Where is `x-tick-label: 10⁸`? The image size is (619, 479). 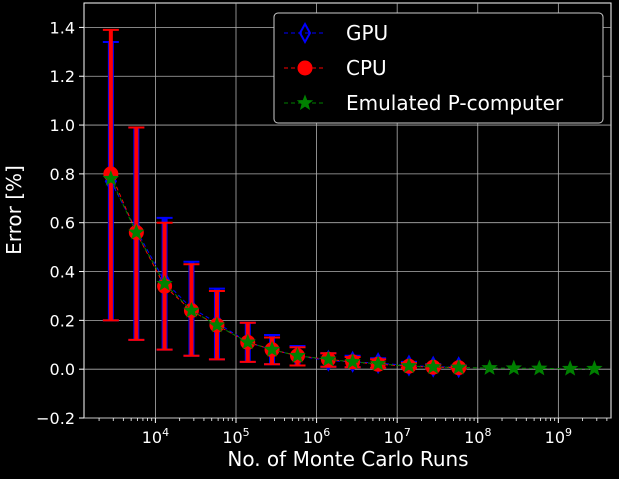
x-tick-label: 10⁸ is located at coordinates (477, 436).